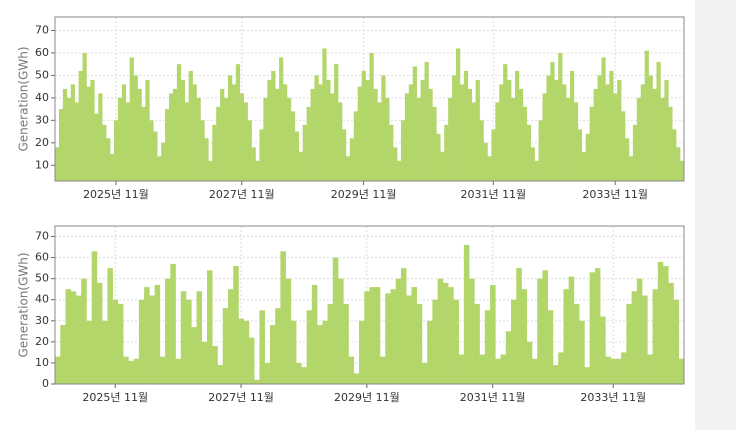 This screenshot has height=430, width=736. What do you see at coordinates (45, 383) in the screenshot?
I see `y-tick-label: 0` at bounding box center [45, 383].